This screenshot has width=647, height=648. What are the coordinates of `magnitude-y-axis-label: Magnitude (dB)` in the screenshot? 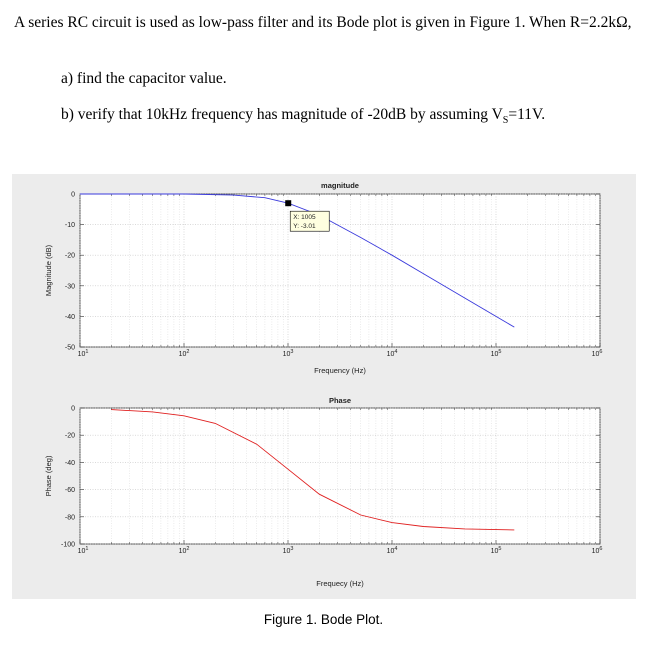 It's located at (48, 270).